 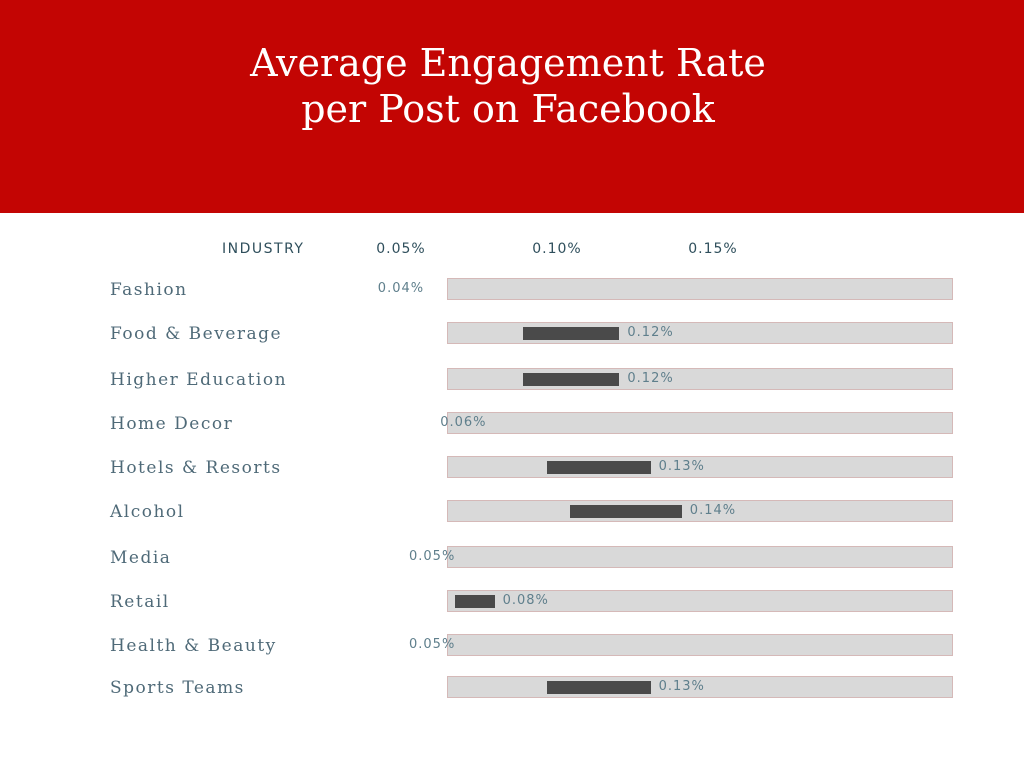 What do you see at coordinates (525, 600) in the screenshot?
I see `value-label: 0.08%` at bounding box center [525, 600].